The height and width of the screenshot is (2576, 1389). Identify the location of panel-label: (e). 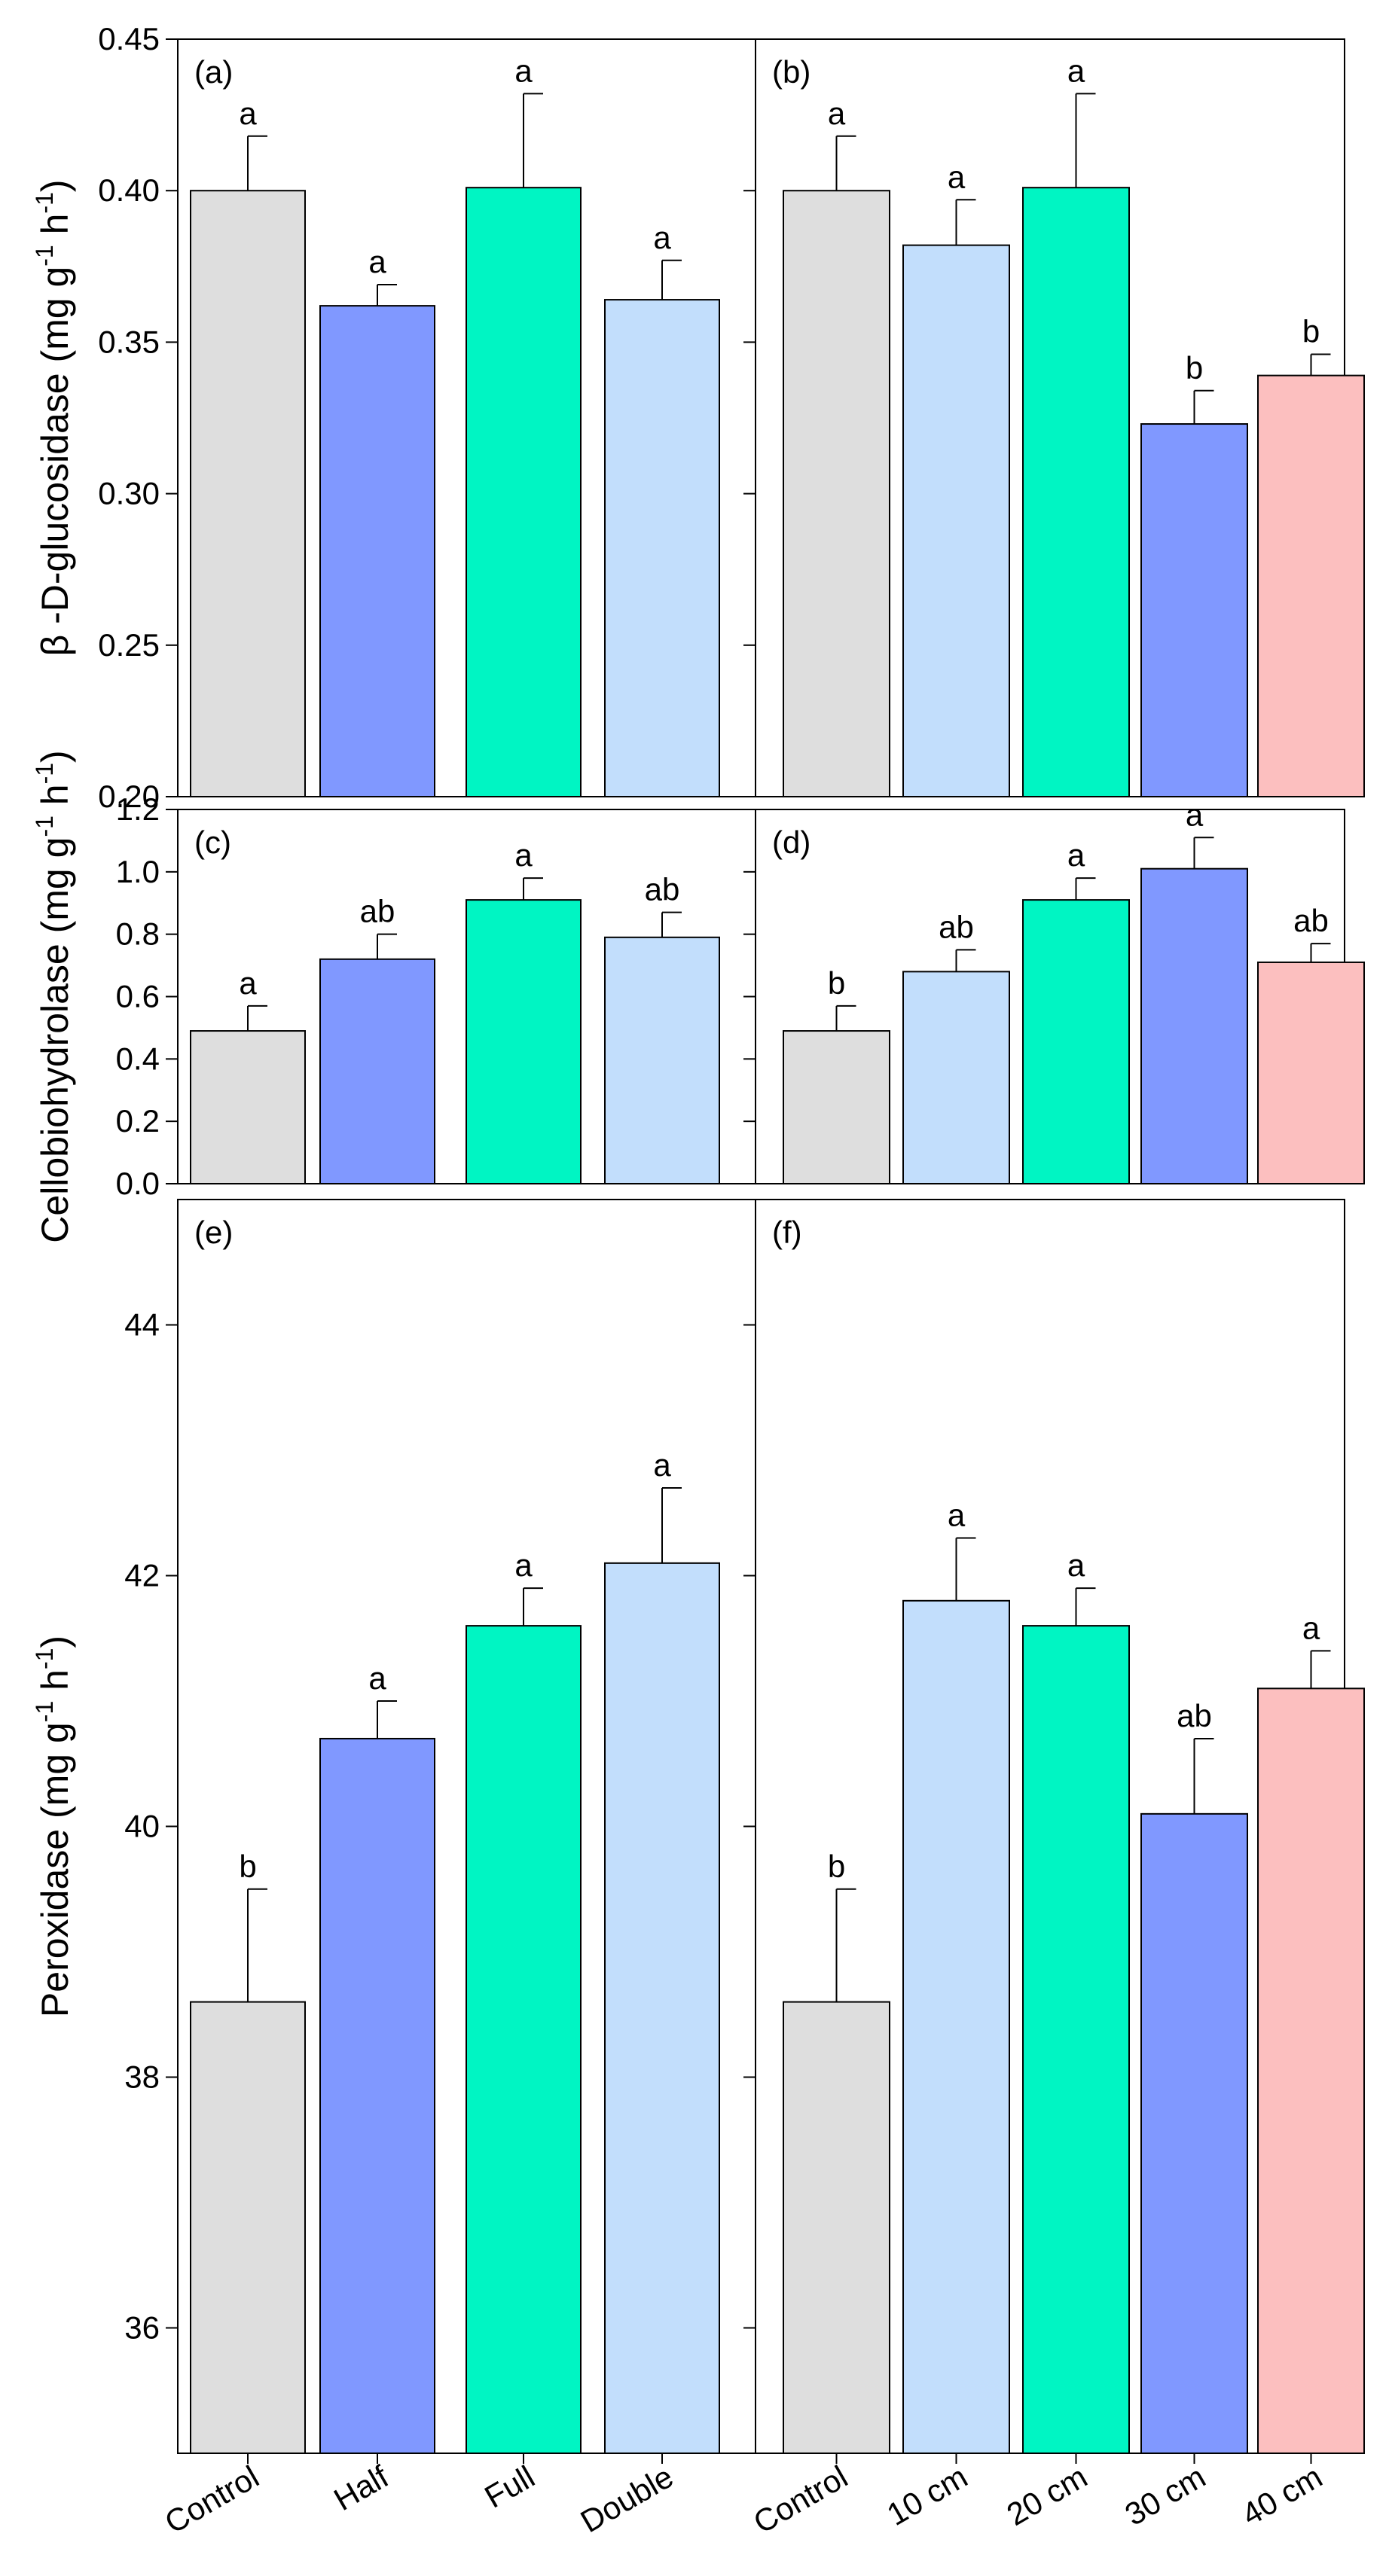
(214, 1232).